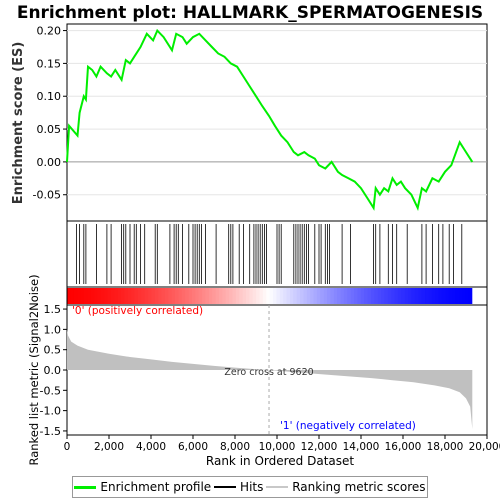 This screenshot has height=500, width=500. What do you see at coordinates (49, 63) in the screenshot?
I see `es-ytick-label: 0.15` at bounding box center [49, 63].